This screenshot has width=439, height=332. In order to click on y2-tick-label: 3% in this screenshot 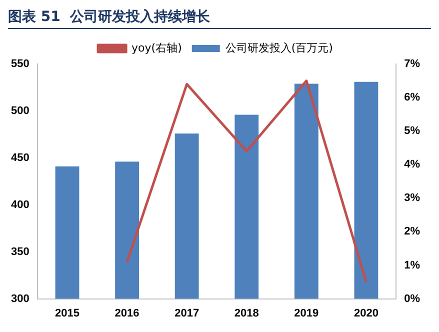, I will do `click(412, 198)`.